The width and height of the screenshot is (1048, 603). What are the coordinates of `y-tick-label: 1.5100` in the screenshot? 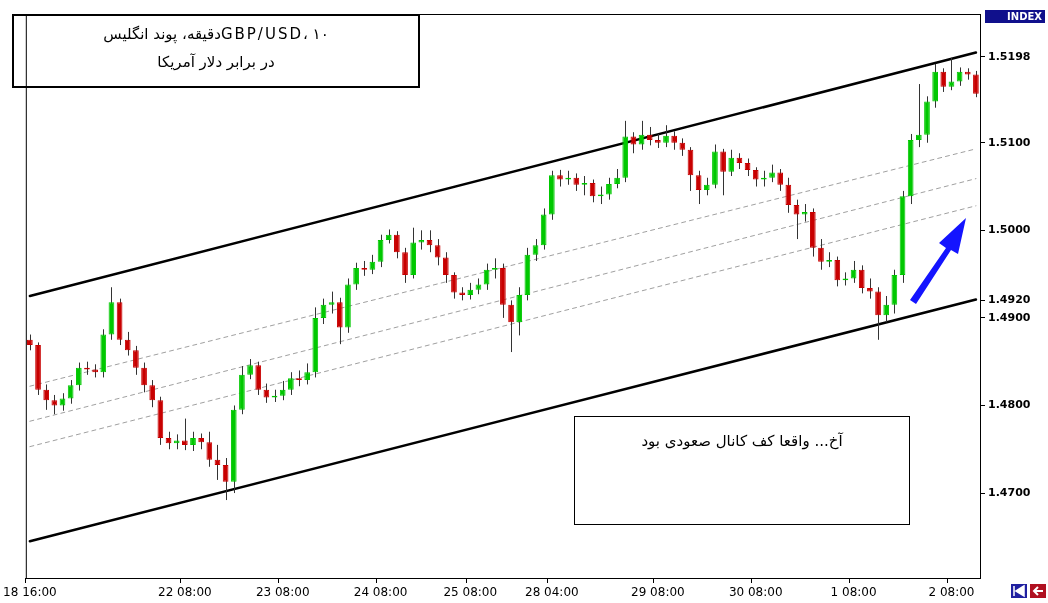 It's located at (1009, 142).